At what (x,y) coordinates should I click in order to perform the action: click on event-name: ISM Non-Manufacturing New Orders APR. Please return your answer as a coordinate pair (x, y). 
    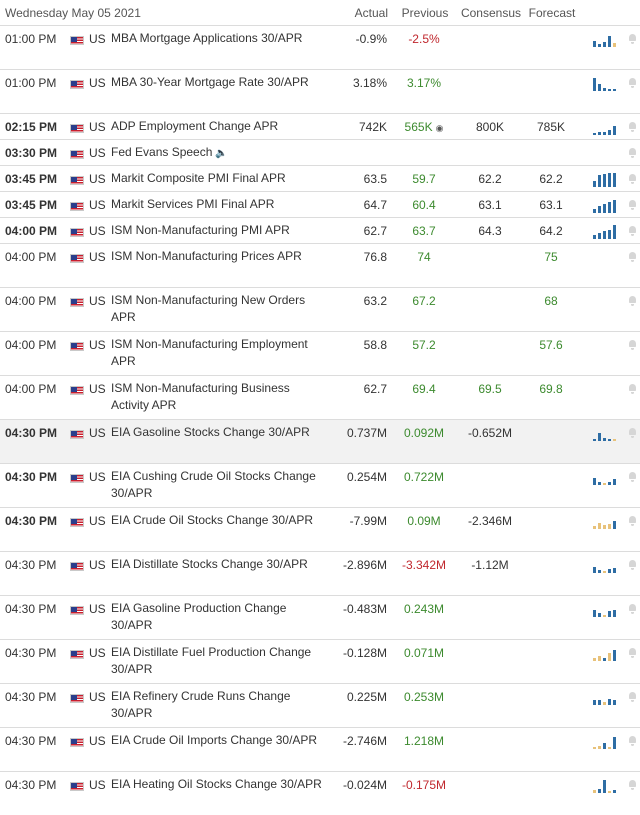
    Looking at the image, I should click on (208, 308).